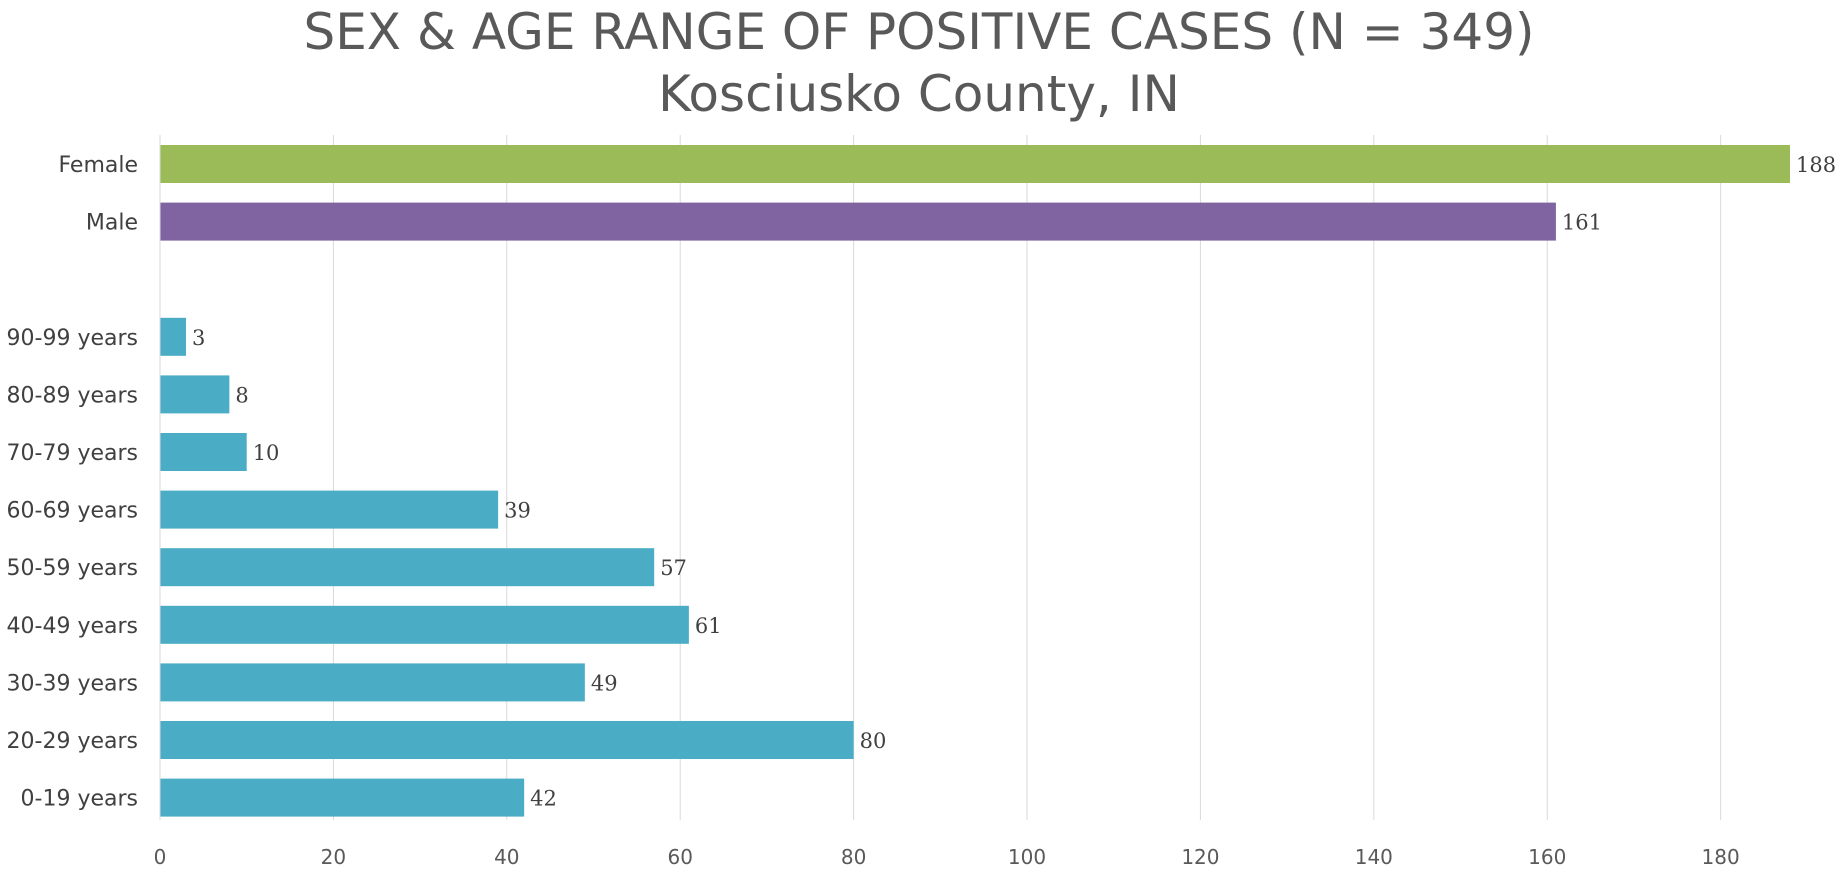 This screenshot has height=887, width=1838. I want to click on category-label: Male, so click(112, 223).